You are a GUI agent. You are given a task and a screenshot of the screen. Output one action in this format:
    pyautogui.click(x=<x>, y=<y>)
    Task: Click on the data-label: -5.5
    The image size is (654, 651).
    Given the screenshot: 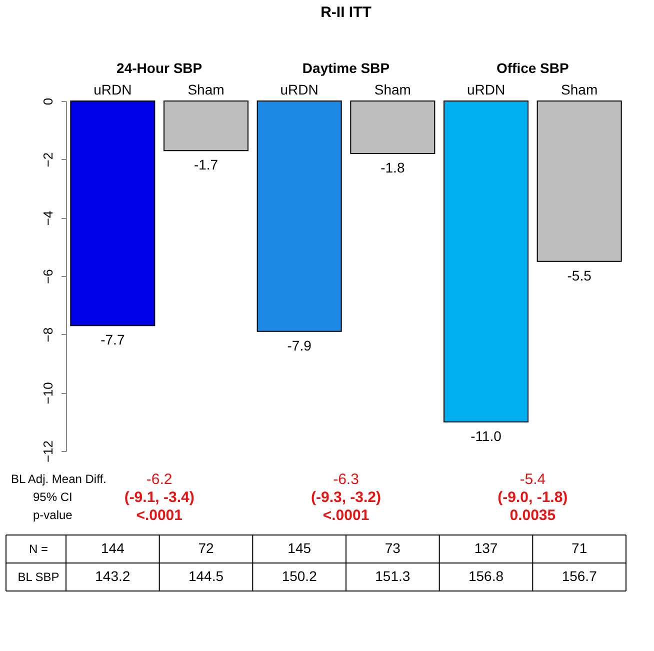 What is the action you would take?
    pyautogui.click(x=579, y=275)
    